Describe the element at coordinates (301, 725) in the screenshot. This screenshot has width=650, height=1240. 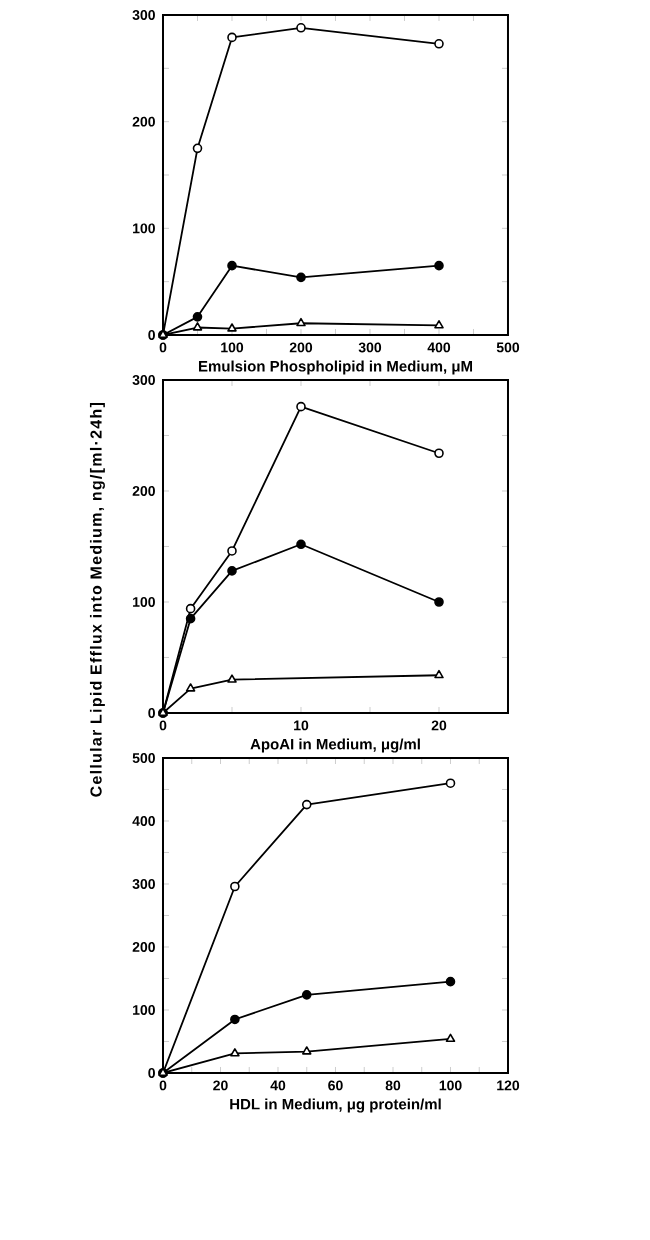
I see `x-tick-label: 10` at that location.